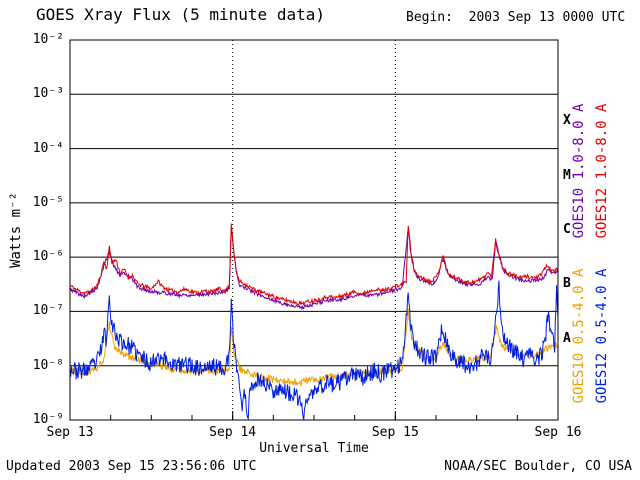 This screenshot has height=480, width=640. What do you see at coordinates (48, 311) in the screenshot?
I see `y-tick-label: 10⁻⁷` at bounding box center [48, 311].